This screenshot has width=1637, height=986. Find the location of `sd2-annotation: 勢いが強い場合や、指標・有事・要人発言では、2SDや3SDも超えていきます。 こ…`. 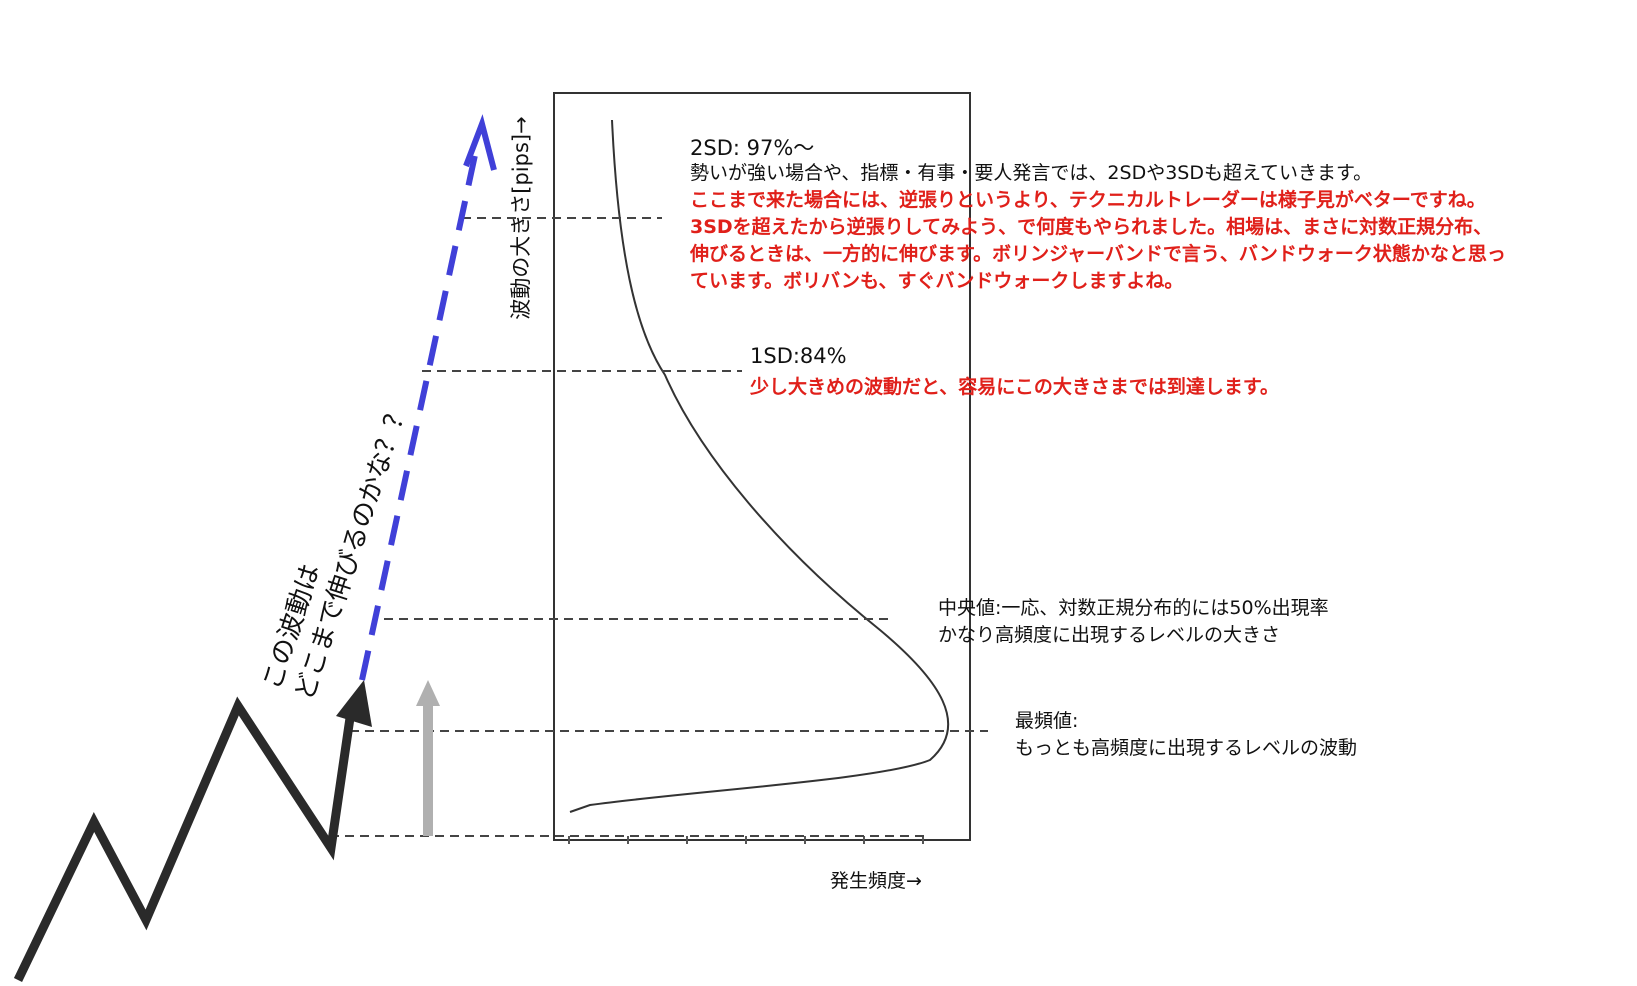

sd2-annotation: 勢いが強い場合や、指標・有事・要人発言では、2SDや3SDも超えていきます。 こ… is located at coordinates (1098, 227).